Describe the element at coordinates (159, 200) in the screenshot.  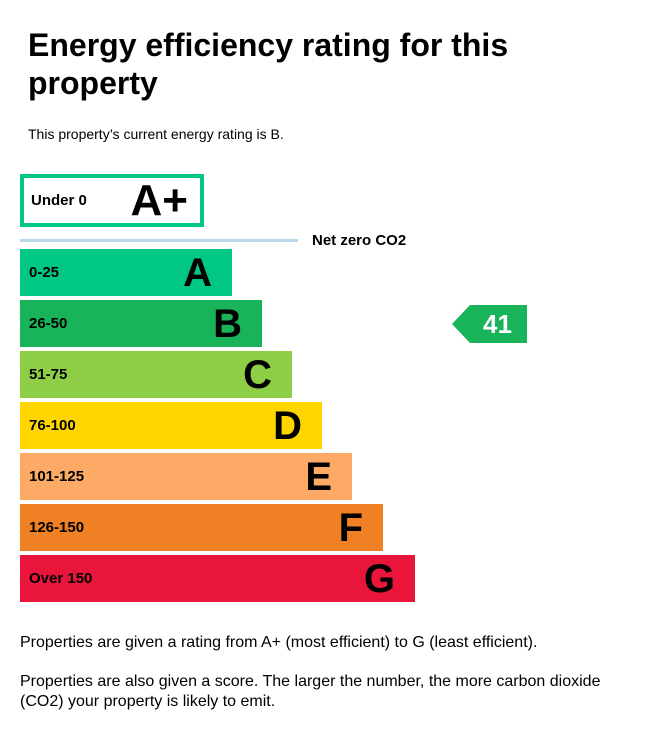
I see `band-letter: A+` at that location.